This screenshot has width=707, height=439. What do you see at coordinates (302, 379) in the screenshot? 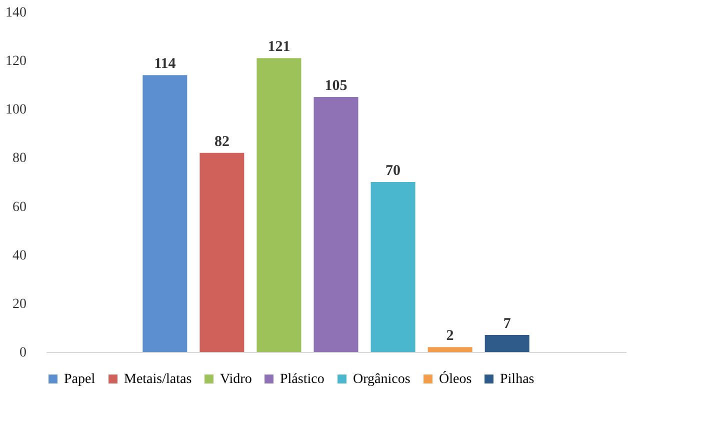
I see `legend-label: Plástico` at bounding box center [302, 379].